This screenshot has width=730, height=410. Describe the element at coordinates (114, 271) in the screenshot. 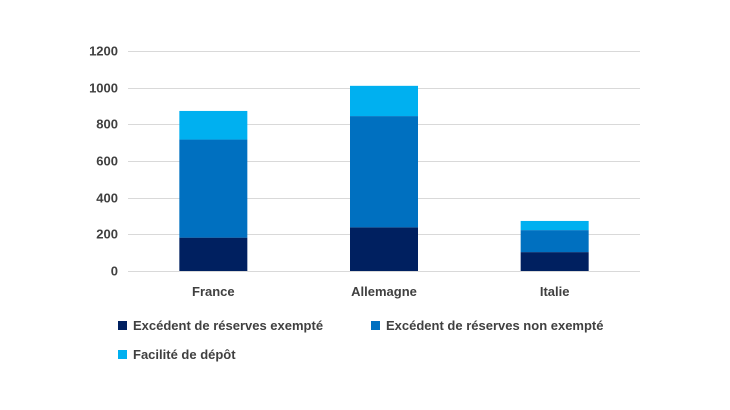

I see `y-tick-label-0: 0` at that location.